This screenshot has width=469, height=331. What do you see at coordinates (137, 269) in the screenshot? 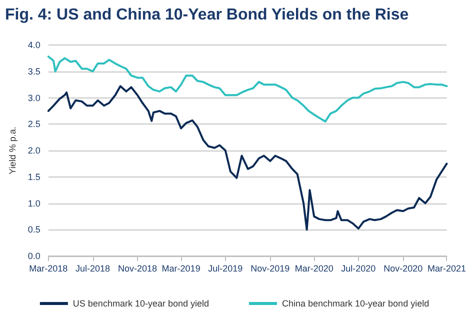
I see `x-tick-label: Nov-2018` at bounding box center [137, 269].